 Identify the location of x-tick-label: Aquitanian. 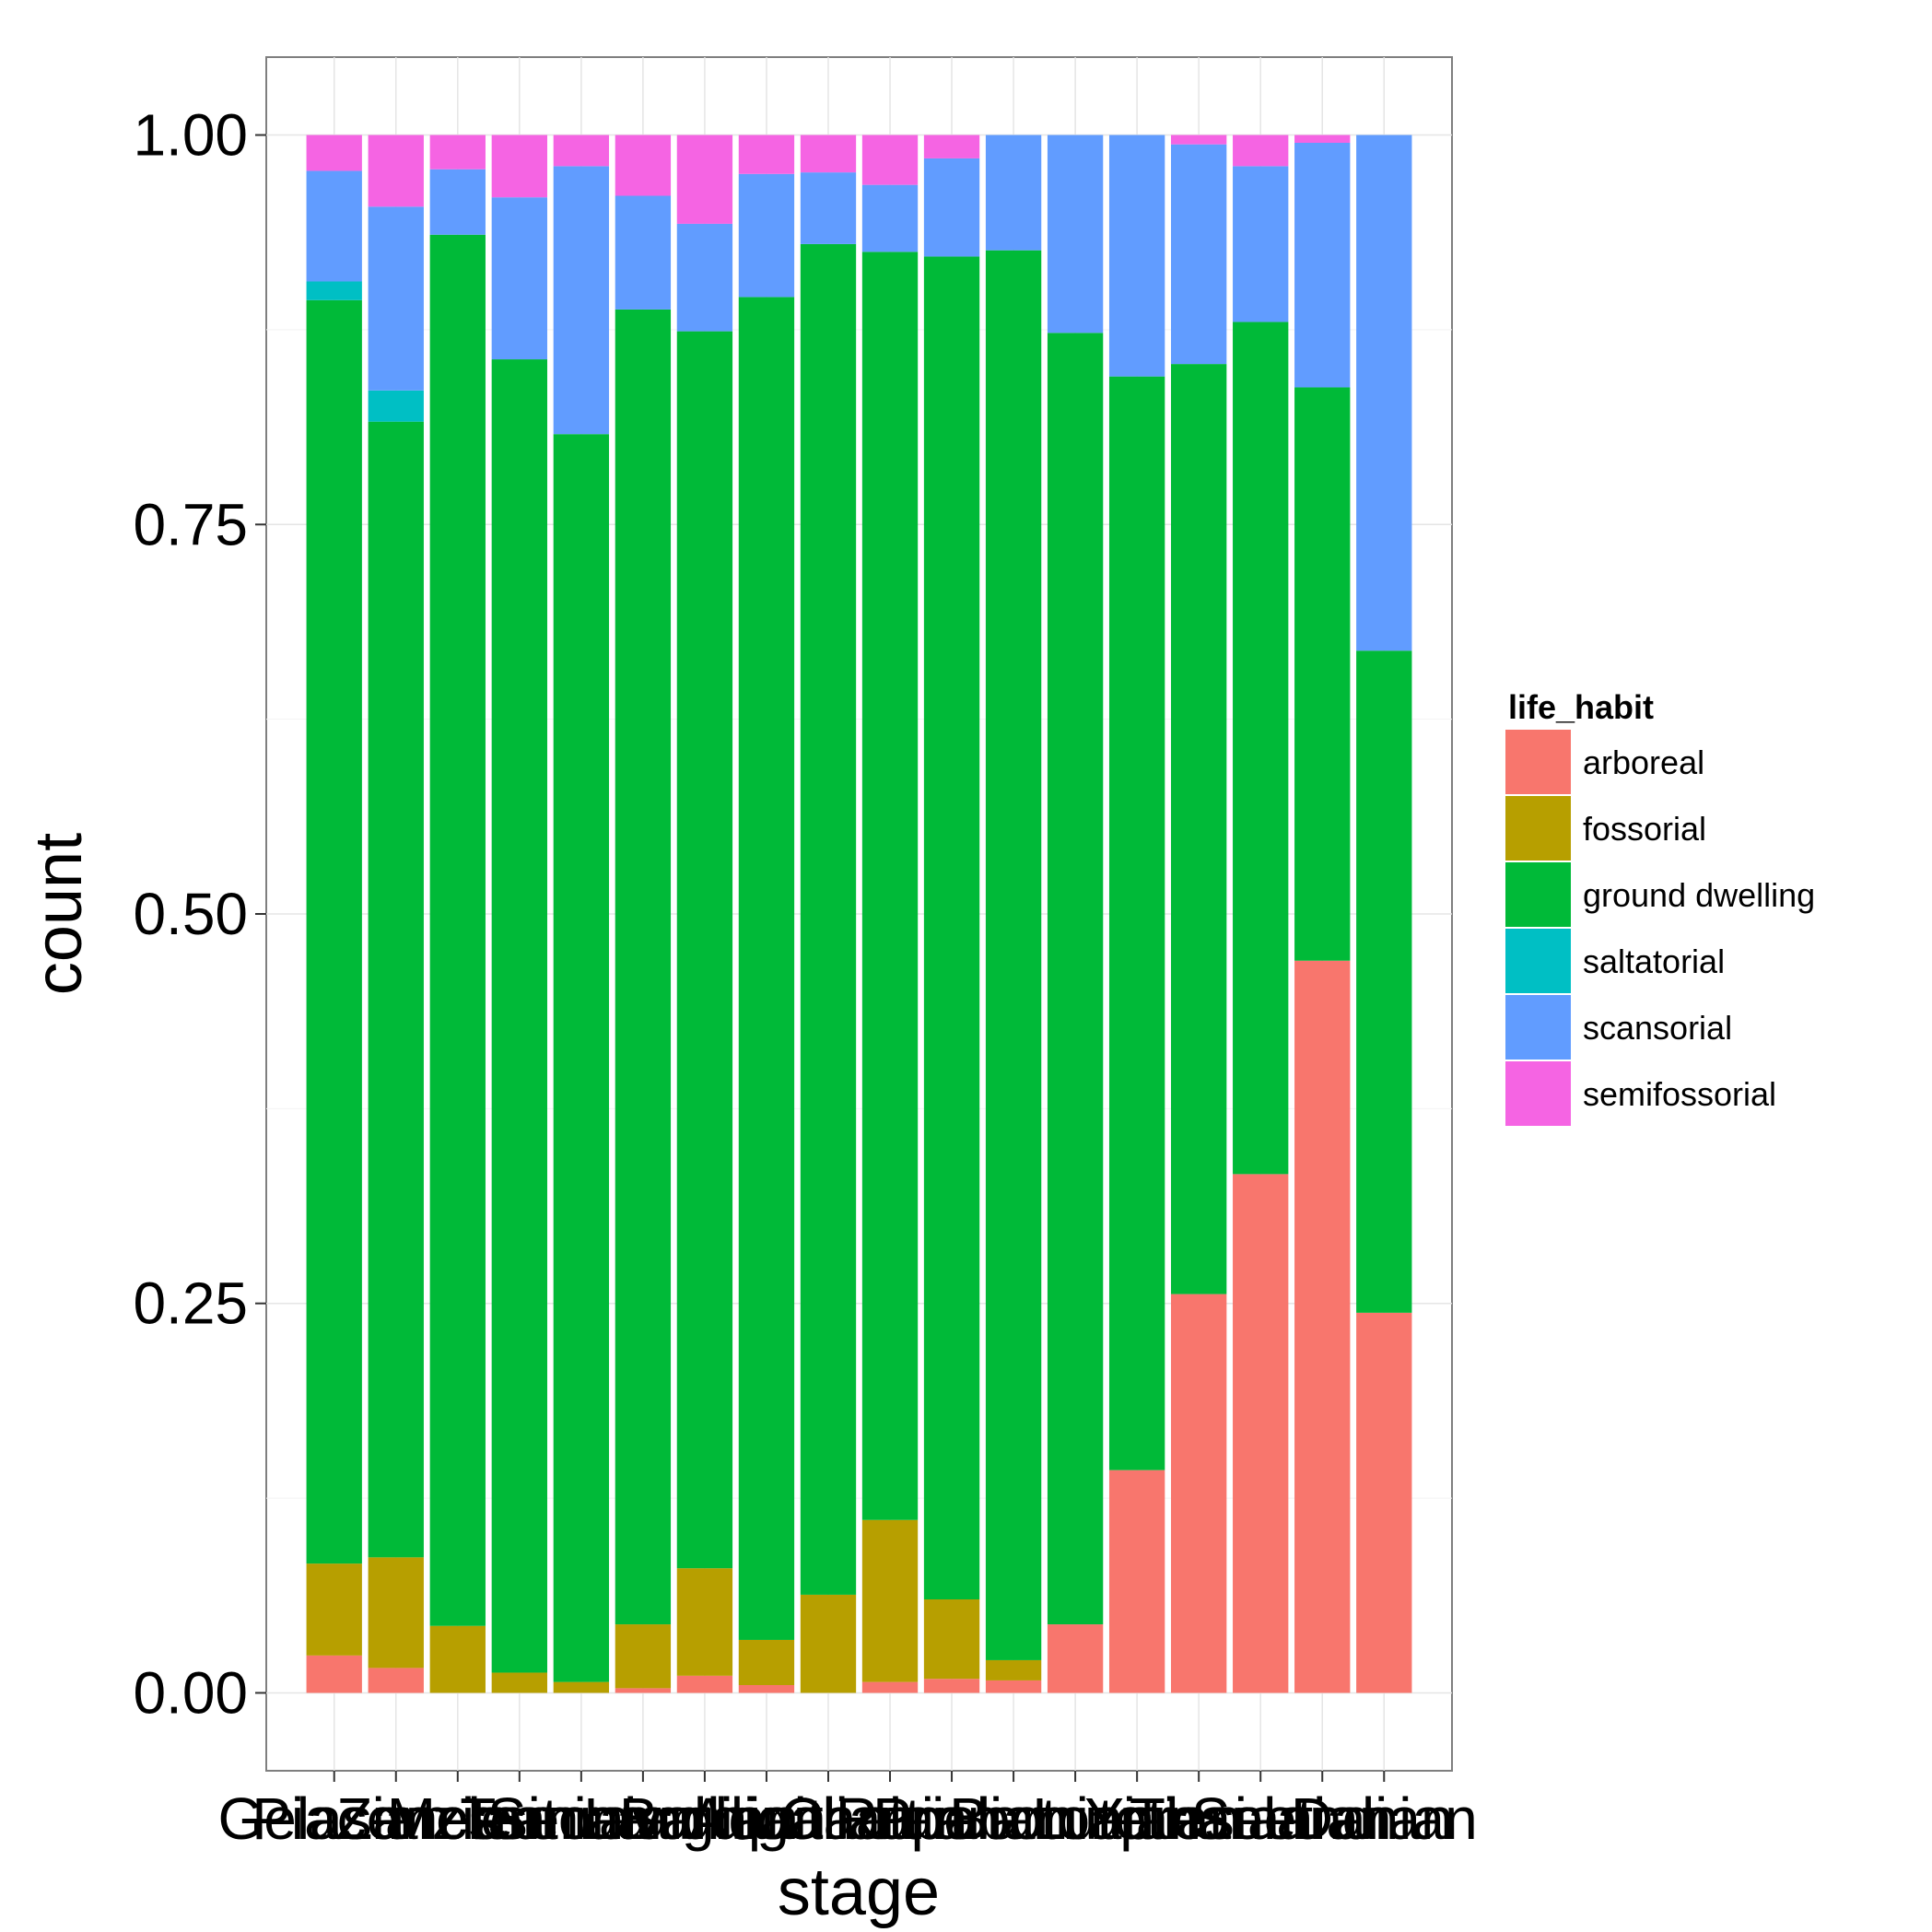
(828, 1819).